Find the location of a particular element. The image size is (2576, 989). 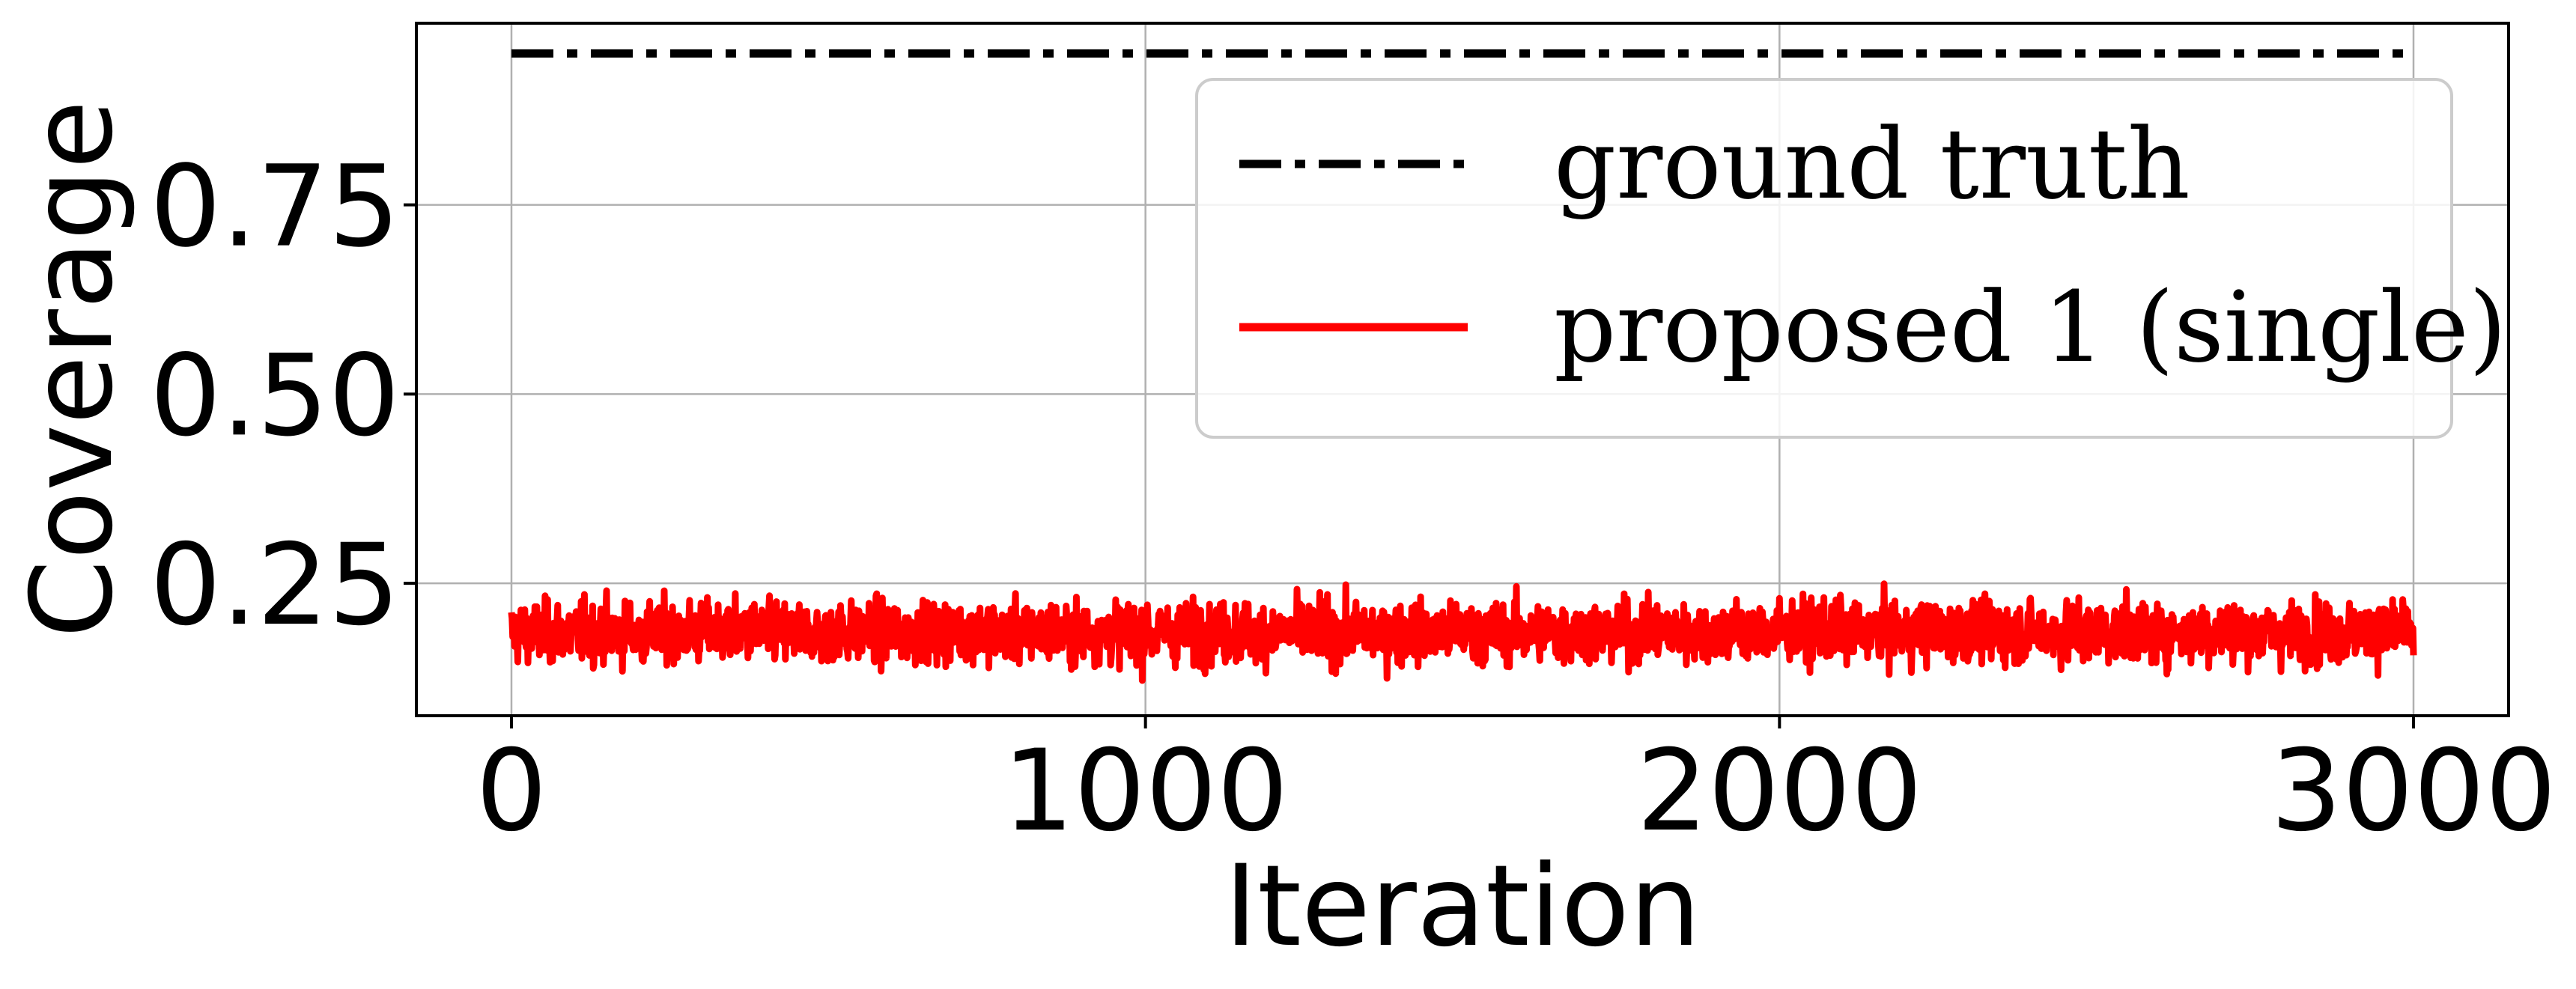

y-tick-label: 0.50 is located at coordinates (275, 396).